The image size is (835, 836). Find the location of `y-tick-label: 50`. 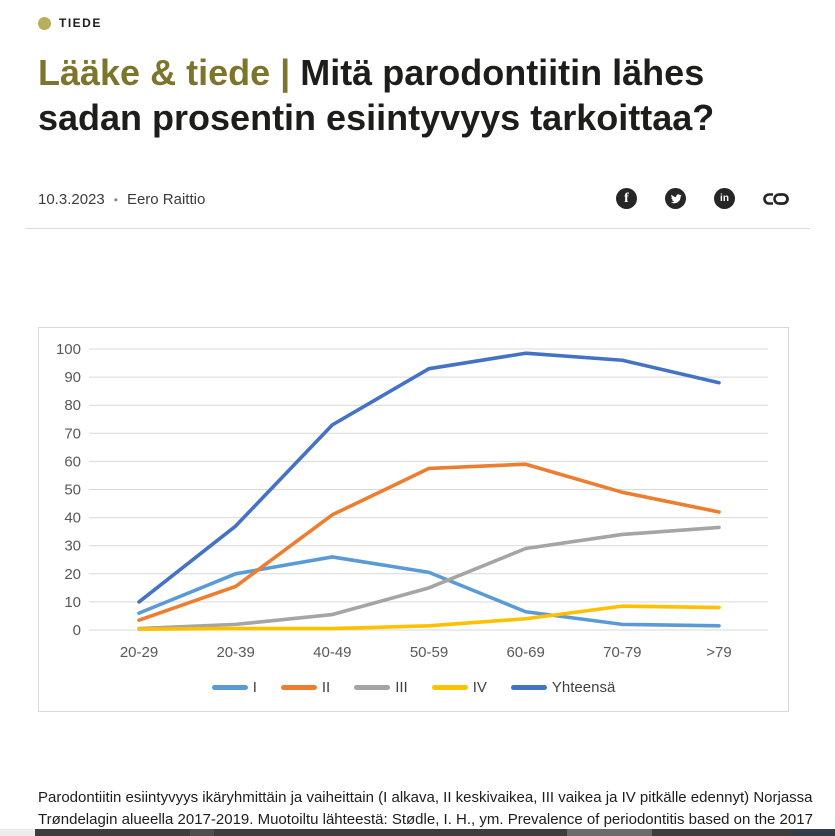

y-tick-label: 50 is located at coordinates (72, 490).